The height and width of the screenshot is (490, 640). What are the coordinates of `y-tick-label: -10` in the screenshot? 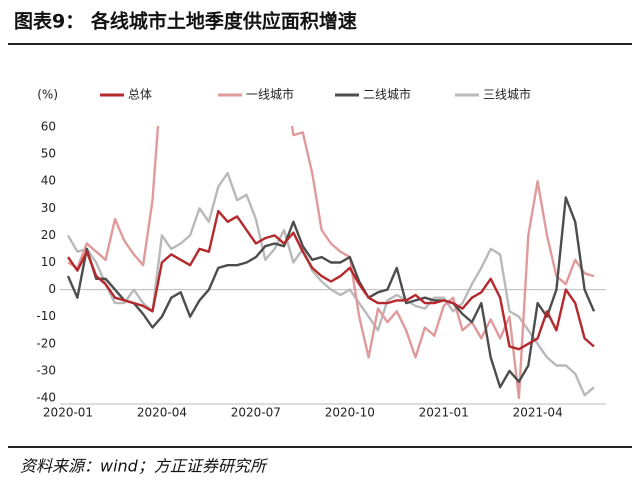 It's located at (46, 316).